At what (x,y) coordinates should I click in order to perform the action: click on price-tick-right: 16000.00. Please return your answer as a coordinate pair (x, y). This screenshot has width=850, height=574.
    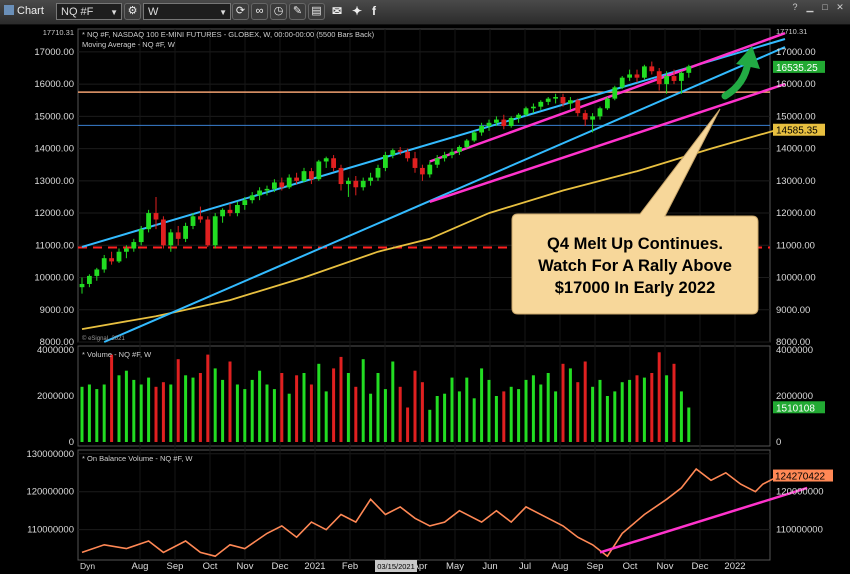
    Looking at the image, I should click on (796, 84).